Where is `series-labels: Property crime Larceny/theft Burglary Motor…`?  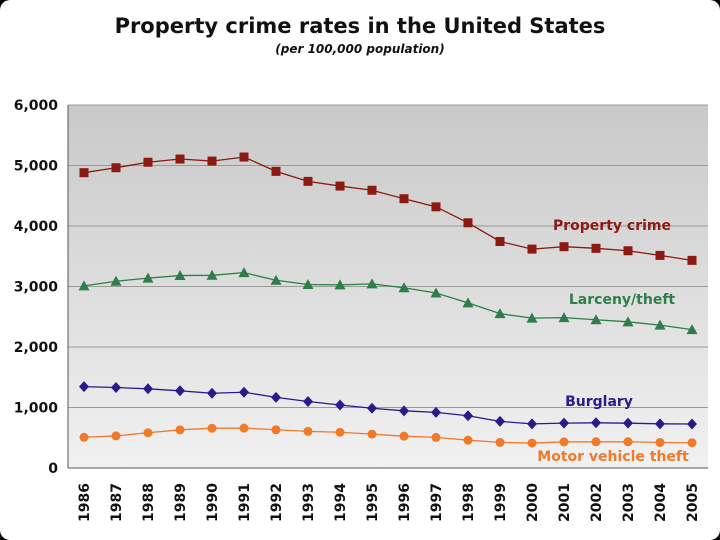
series-labels: Property crime Larceny/theft Burglary Motor… is located at coordinates (613, 341).